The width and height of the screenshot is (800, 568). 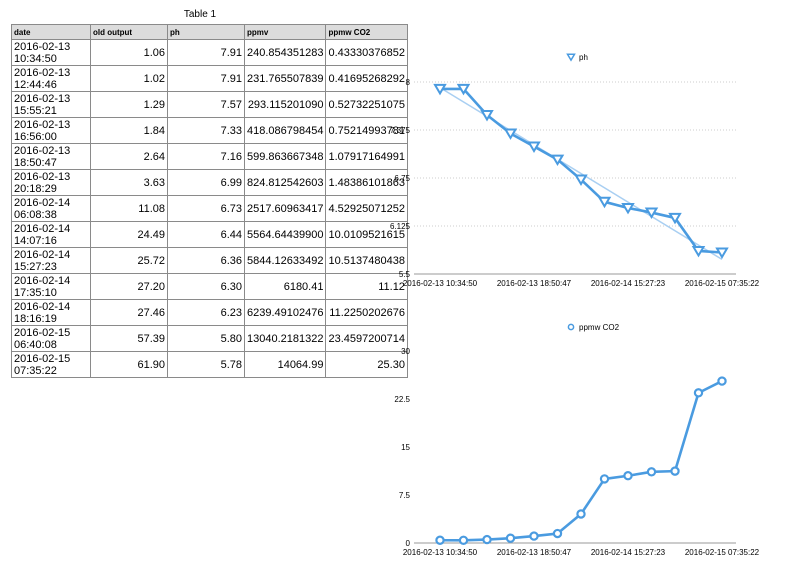 What do you see at coordinates (129, 260) in the screenshot?
I see `table-cell: 25.72` at bounding box center [129, 260].